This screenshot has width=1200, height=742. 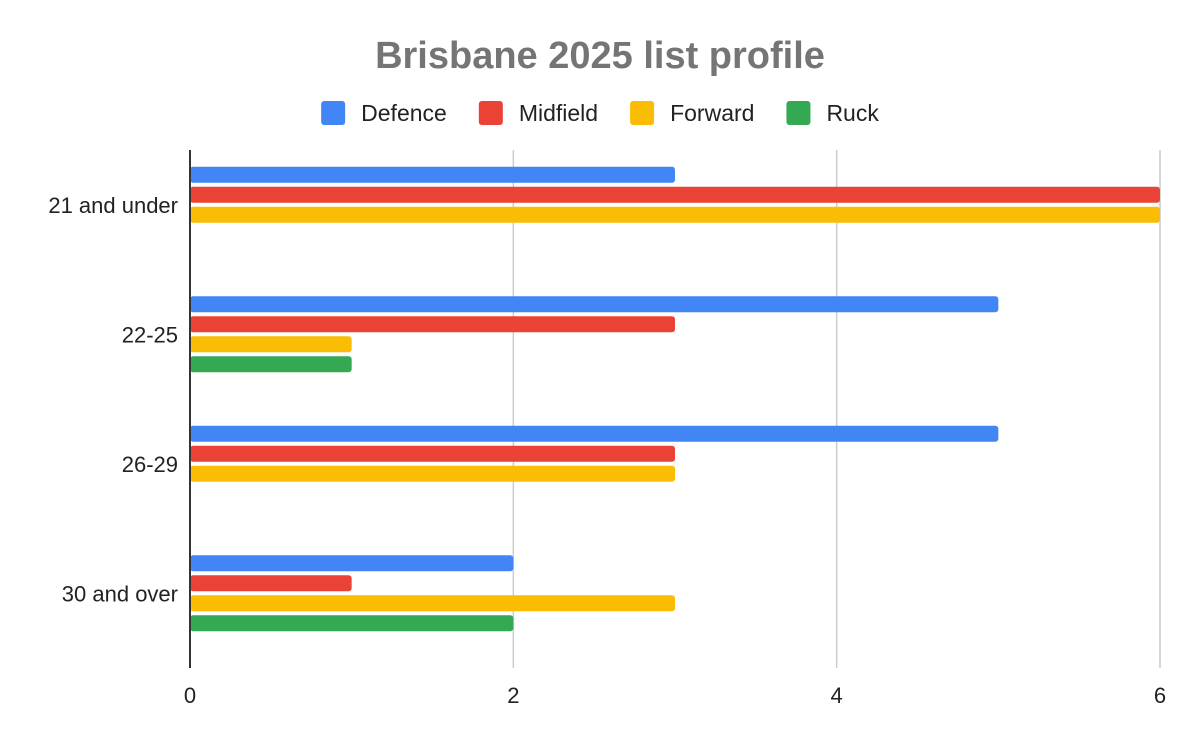 I want to click on legend-item-defence: Defence, so click(x=384, y=113).